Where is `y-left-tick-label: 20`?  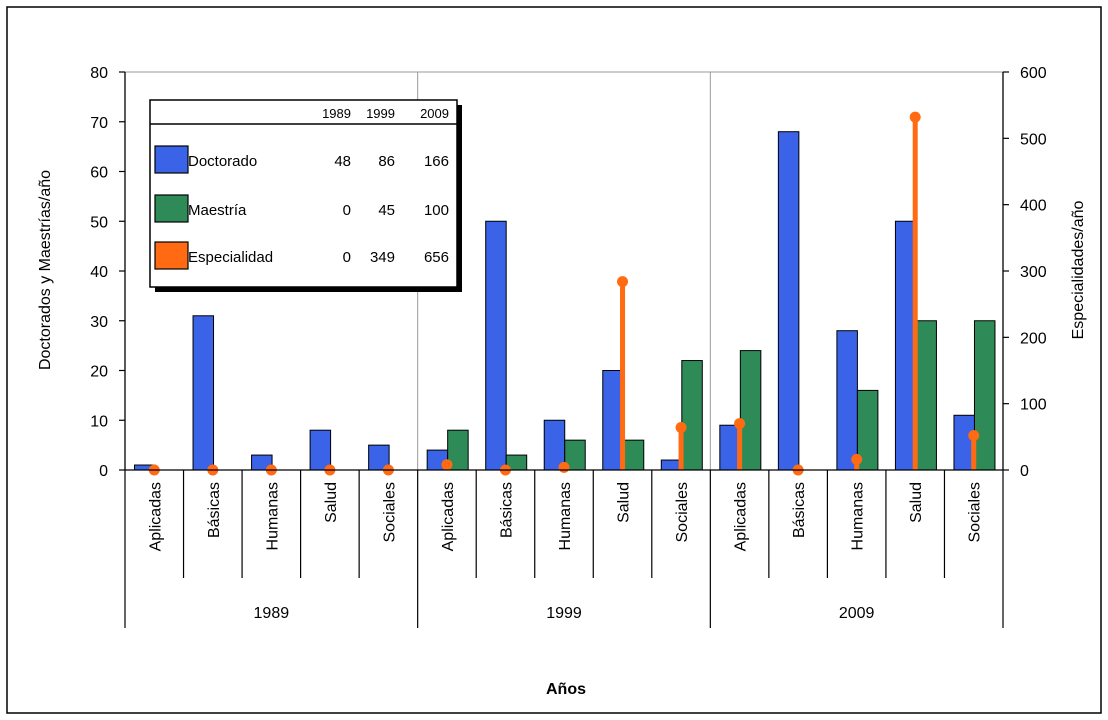 y-left-tick-label: 20 is located at coordinates (99, 372).